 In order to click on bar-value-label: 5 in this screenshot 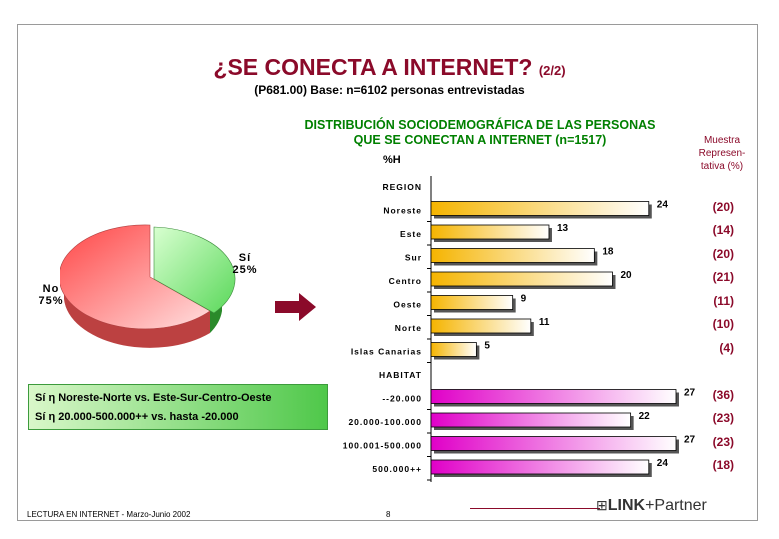, I will do `click(487, 346)`.